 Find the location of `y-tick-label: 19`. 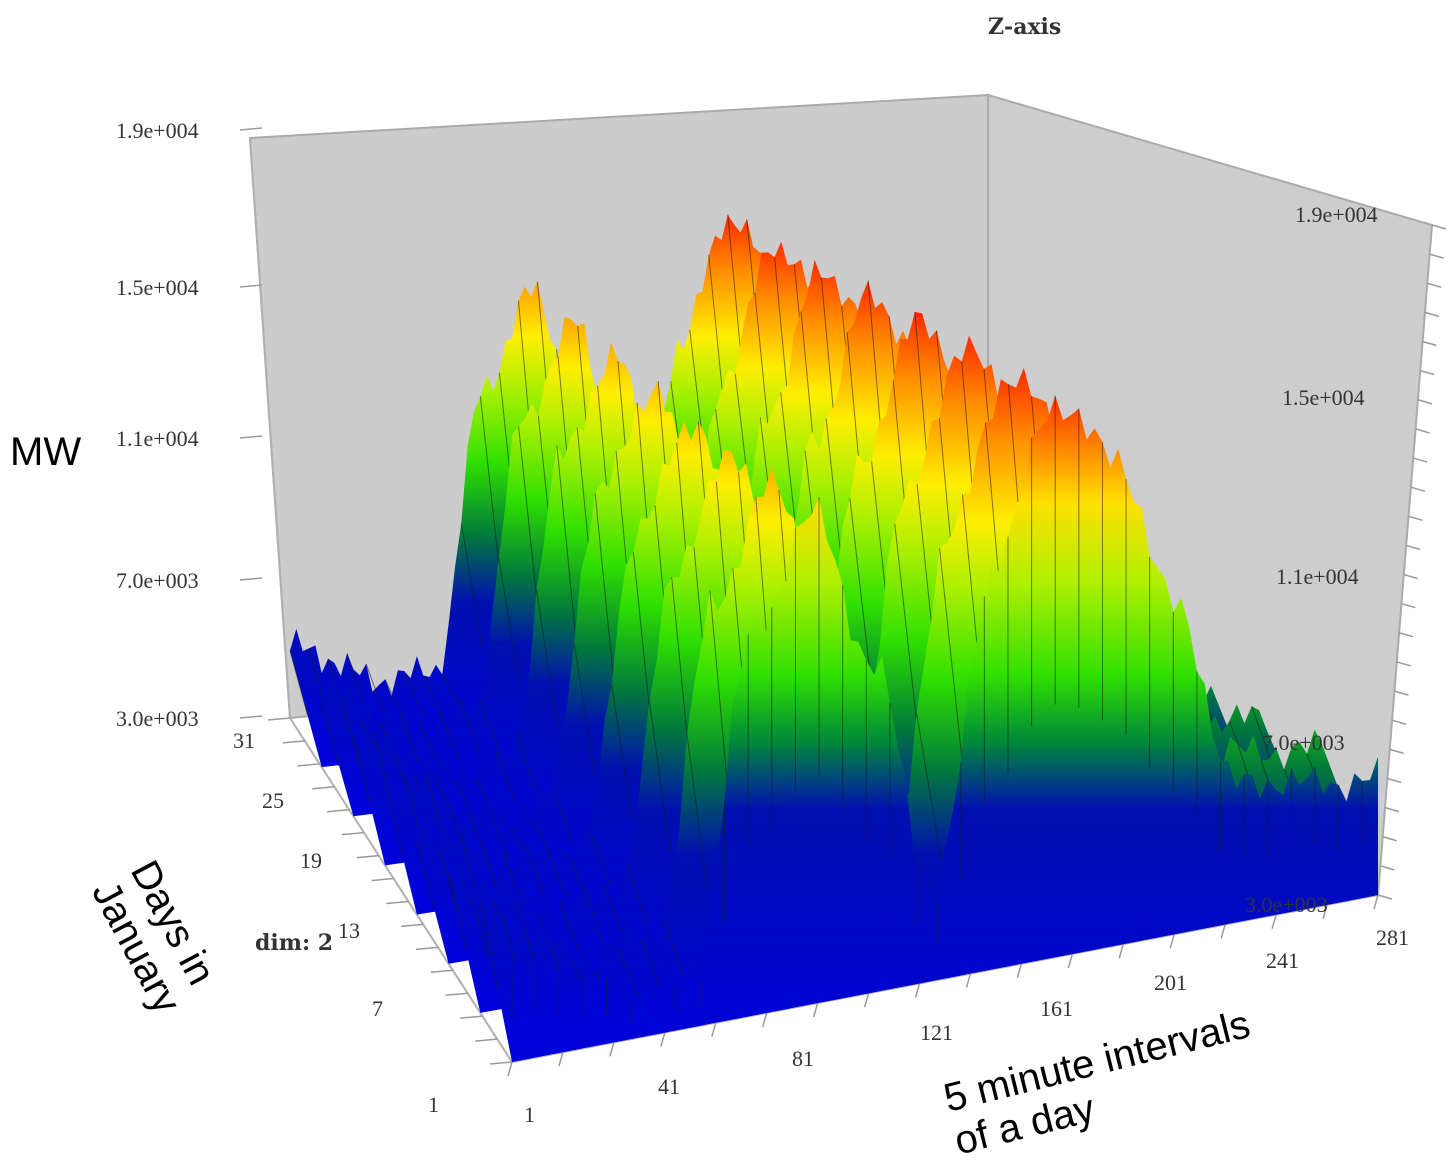

y-tick-label: 19 is located at coordinates (311, 860).